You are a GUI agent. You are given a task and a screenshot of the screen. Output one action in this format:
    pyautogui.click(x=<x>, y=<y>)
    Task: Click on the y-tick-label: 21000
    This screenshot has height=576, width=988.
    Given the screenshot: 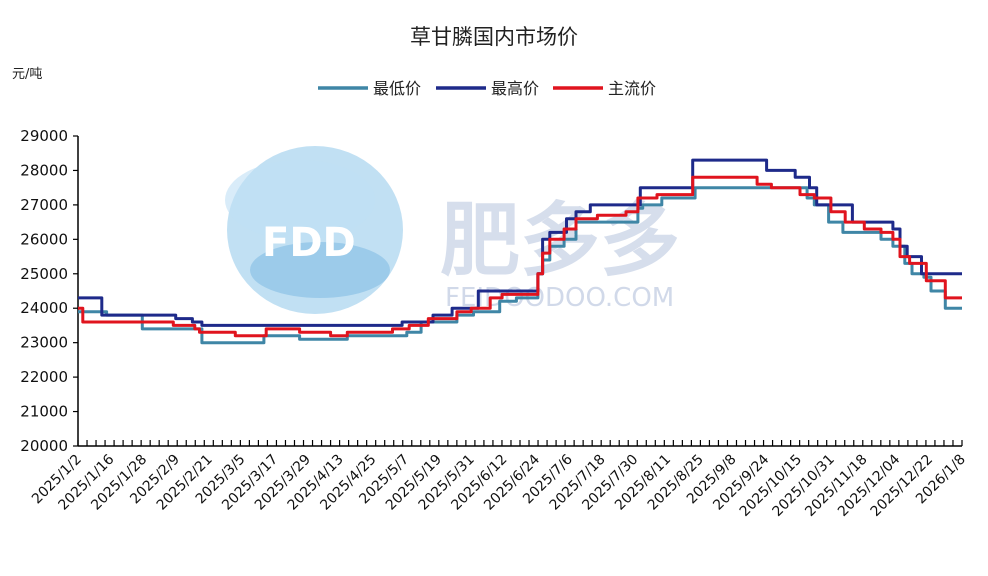 What is the action you would take?
    pyautogui.click(x=44, y=412)
    